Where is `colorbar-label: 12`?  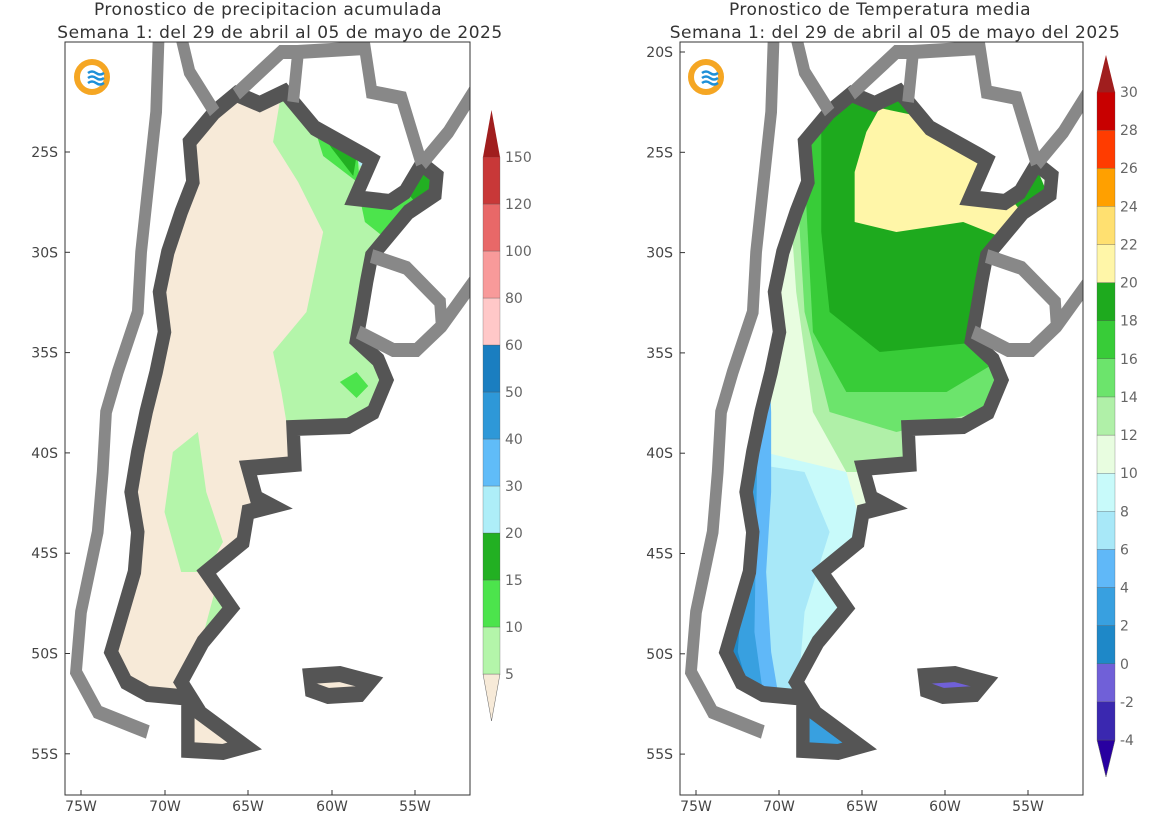 colorbar-label: 12 is located at coordinates (1129, 436).